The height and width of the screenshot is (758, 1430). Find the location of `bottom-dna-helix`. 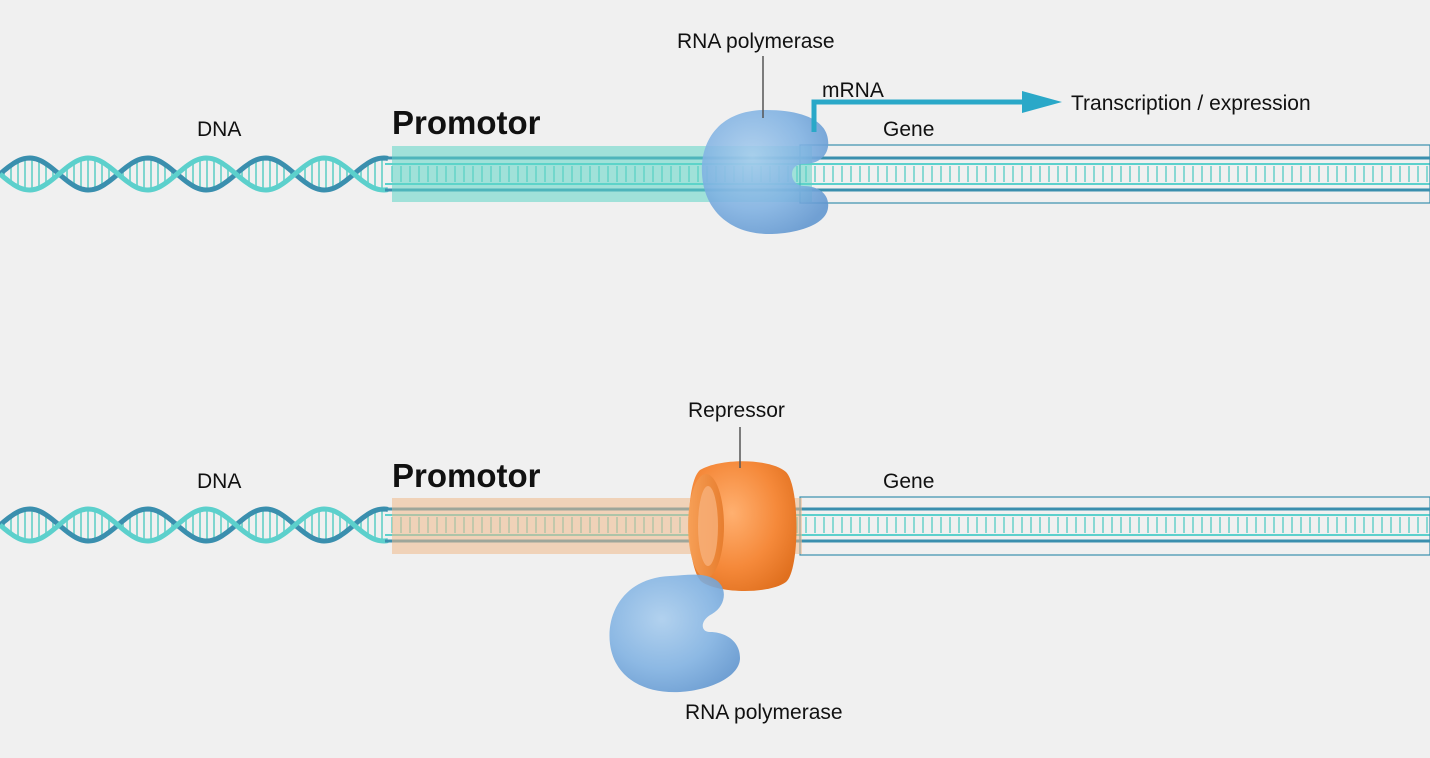

bottom-dna-helix is located at coordinates (194, 525).